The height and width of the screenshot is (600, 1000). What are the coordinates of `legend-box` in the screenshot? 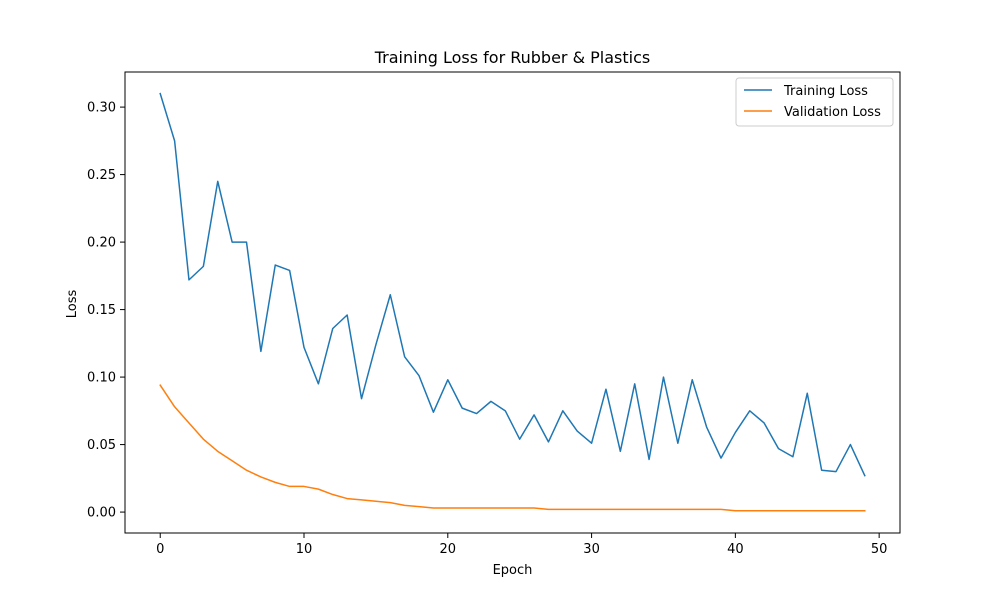 It's located at (814, 102).